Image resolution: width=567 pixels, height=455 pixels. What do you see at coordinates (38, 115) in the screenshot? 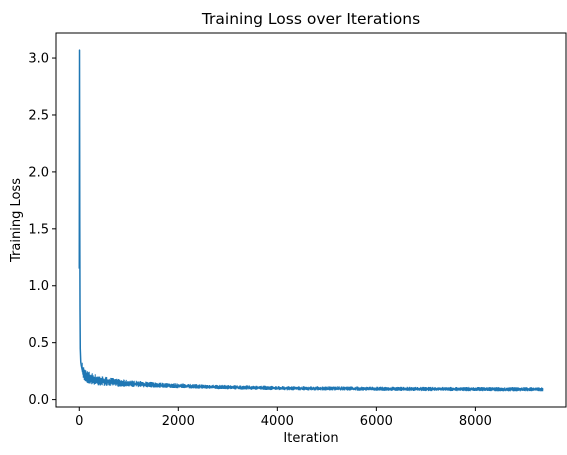
I see `y-tick-label: 2.5` at bounding box center [38, 115].